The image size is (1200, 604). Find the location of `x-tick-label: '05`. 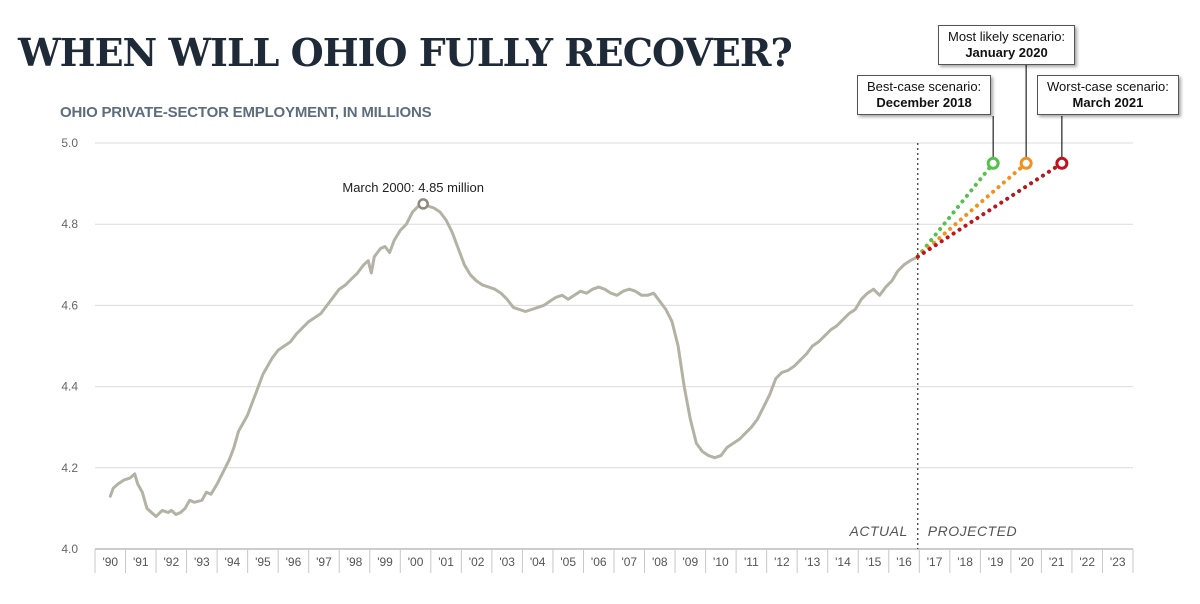

x-tick-label: '05 is located at coordinates (568, 562).